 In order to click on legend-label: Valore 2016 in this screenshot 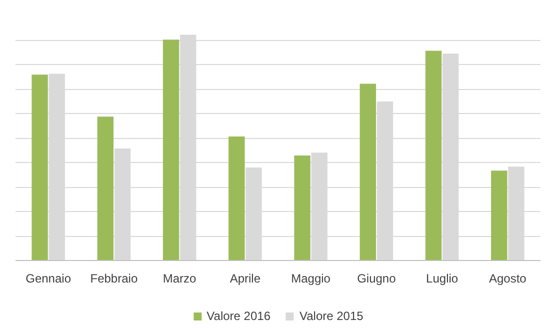, I will do `click(238, 316)`.